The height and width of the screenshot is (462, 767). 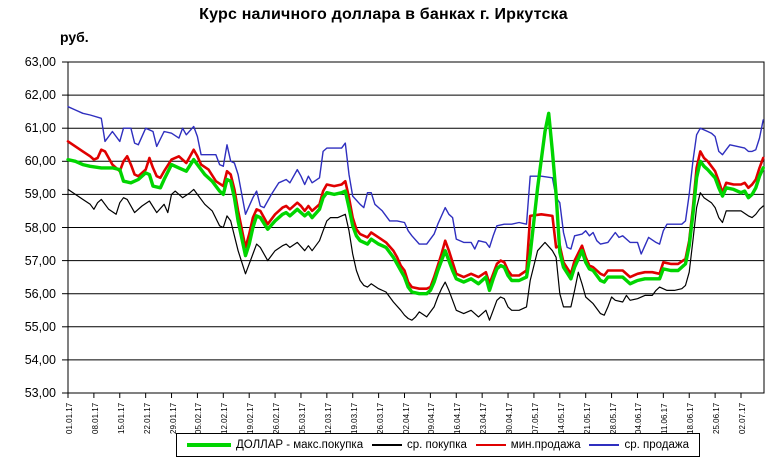 I want to click on x-tick-label: 02.04.17, so click(x=406, y=418).